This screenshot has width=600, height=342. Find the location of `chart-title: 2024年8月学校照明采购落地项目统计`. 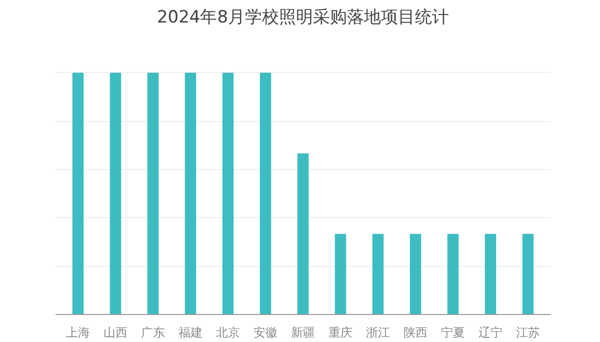

chart-title: 2024年8月学校照明采购落地项目统计 is located at coordinates (303, 18).